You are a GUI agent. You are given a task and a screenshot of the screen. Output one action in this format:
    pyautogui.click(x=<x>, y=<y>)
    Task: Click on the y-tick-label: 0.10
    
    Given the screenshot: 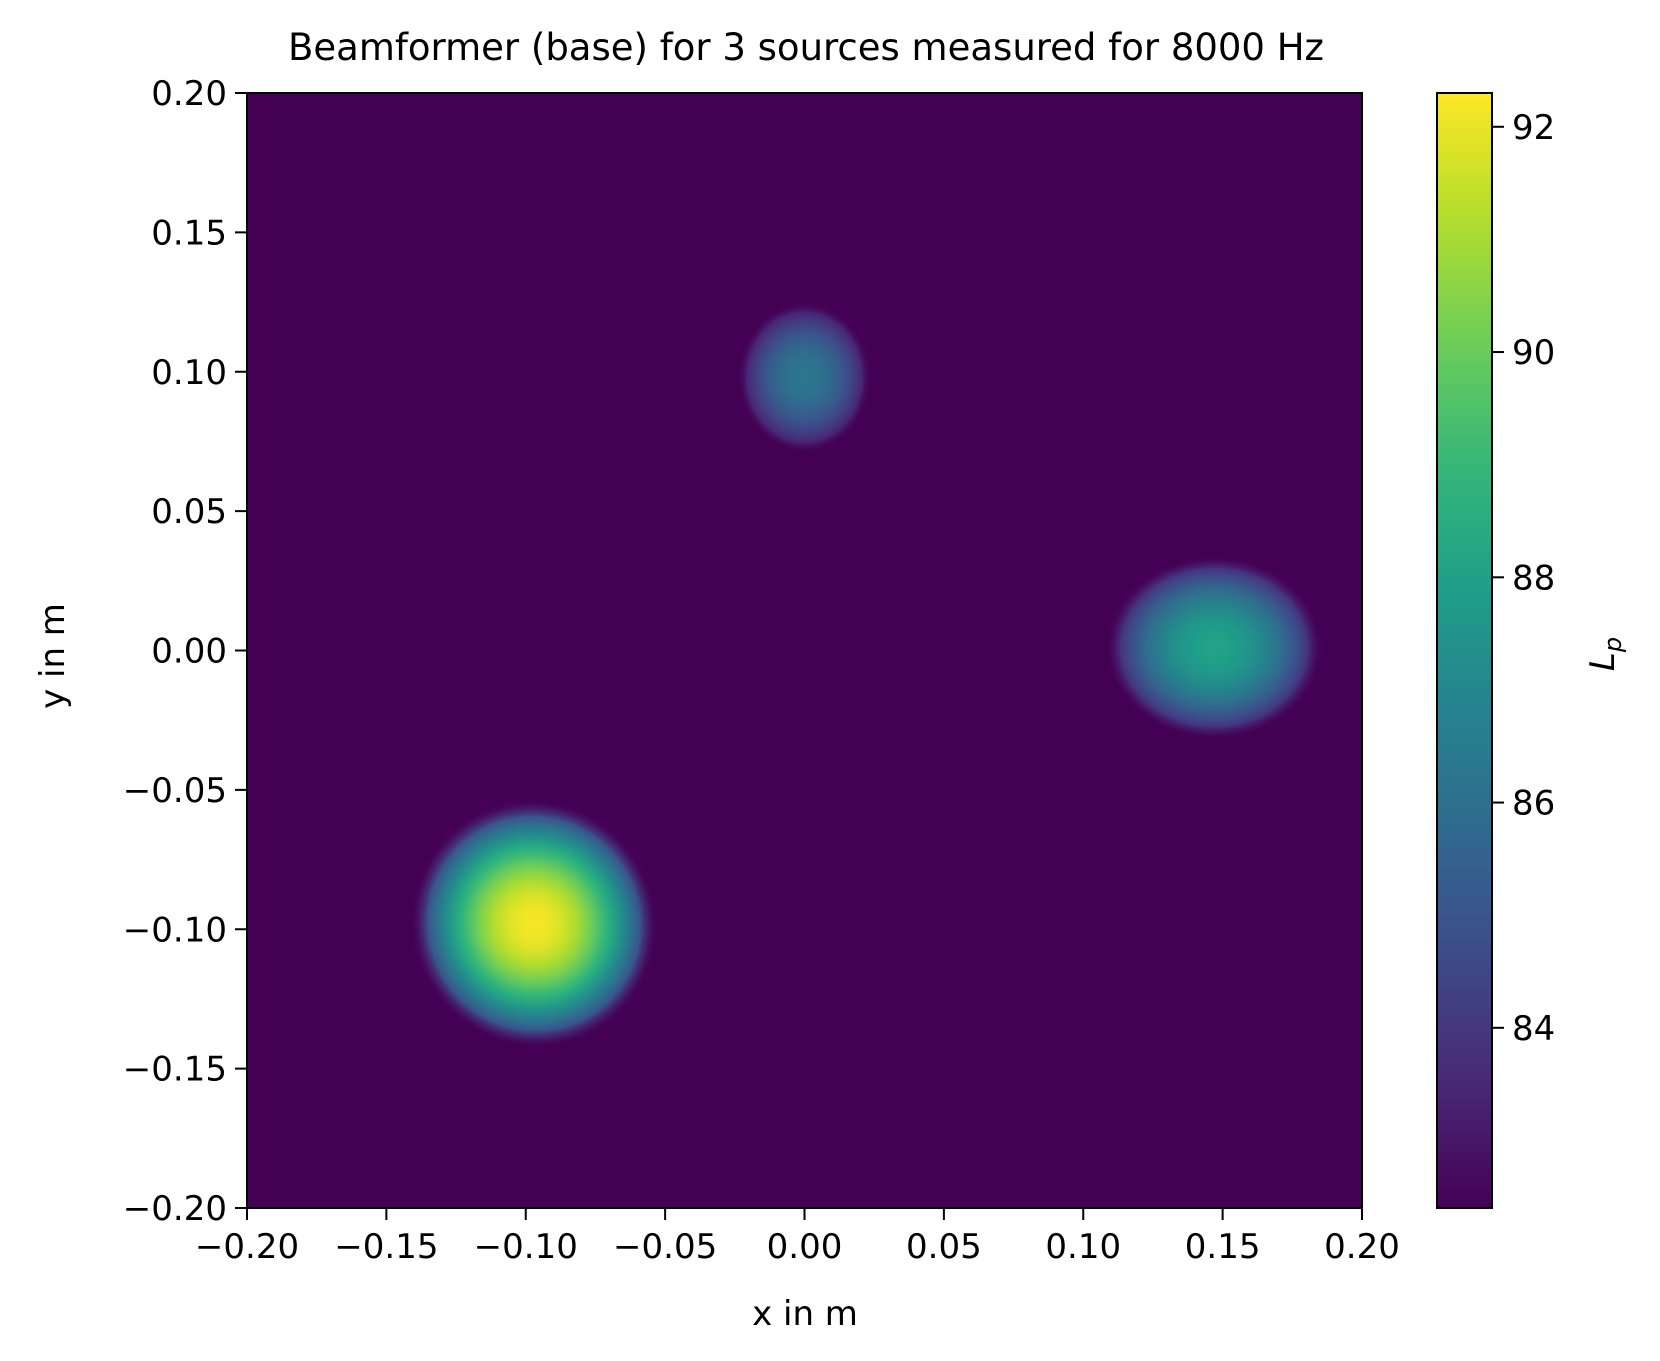 What is the action you would take?
    pyautogui.click(x=189, y=373)
    